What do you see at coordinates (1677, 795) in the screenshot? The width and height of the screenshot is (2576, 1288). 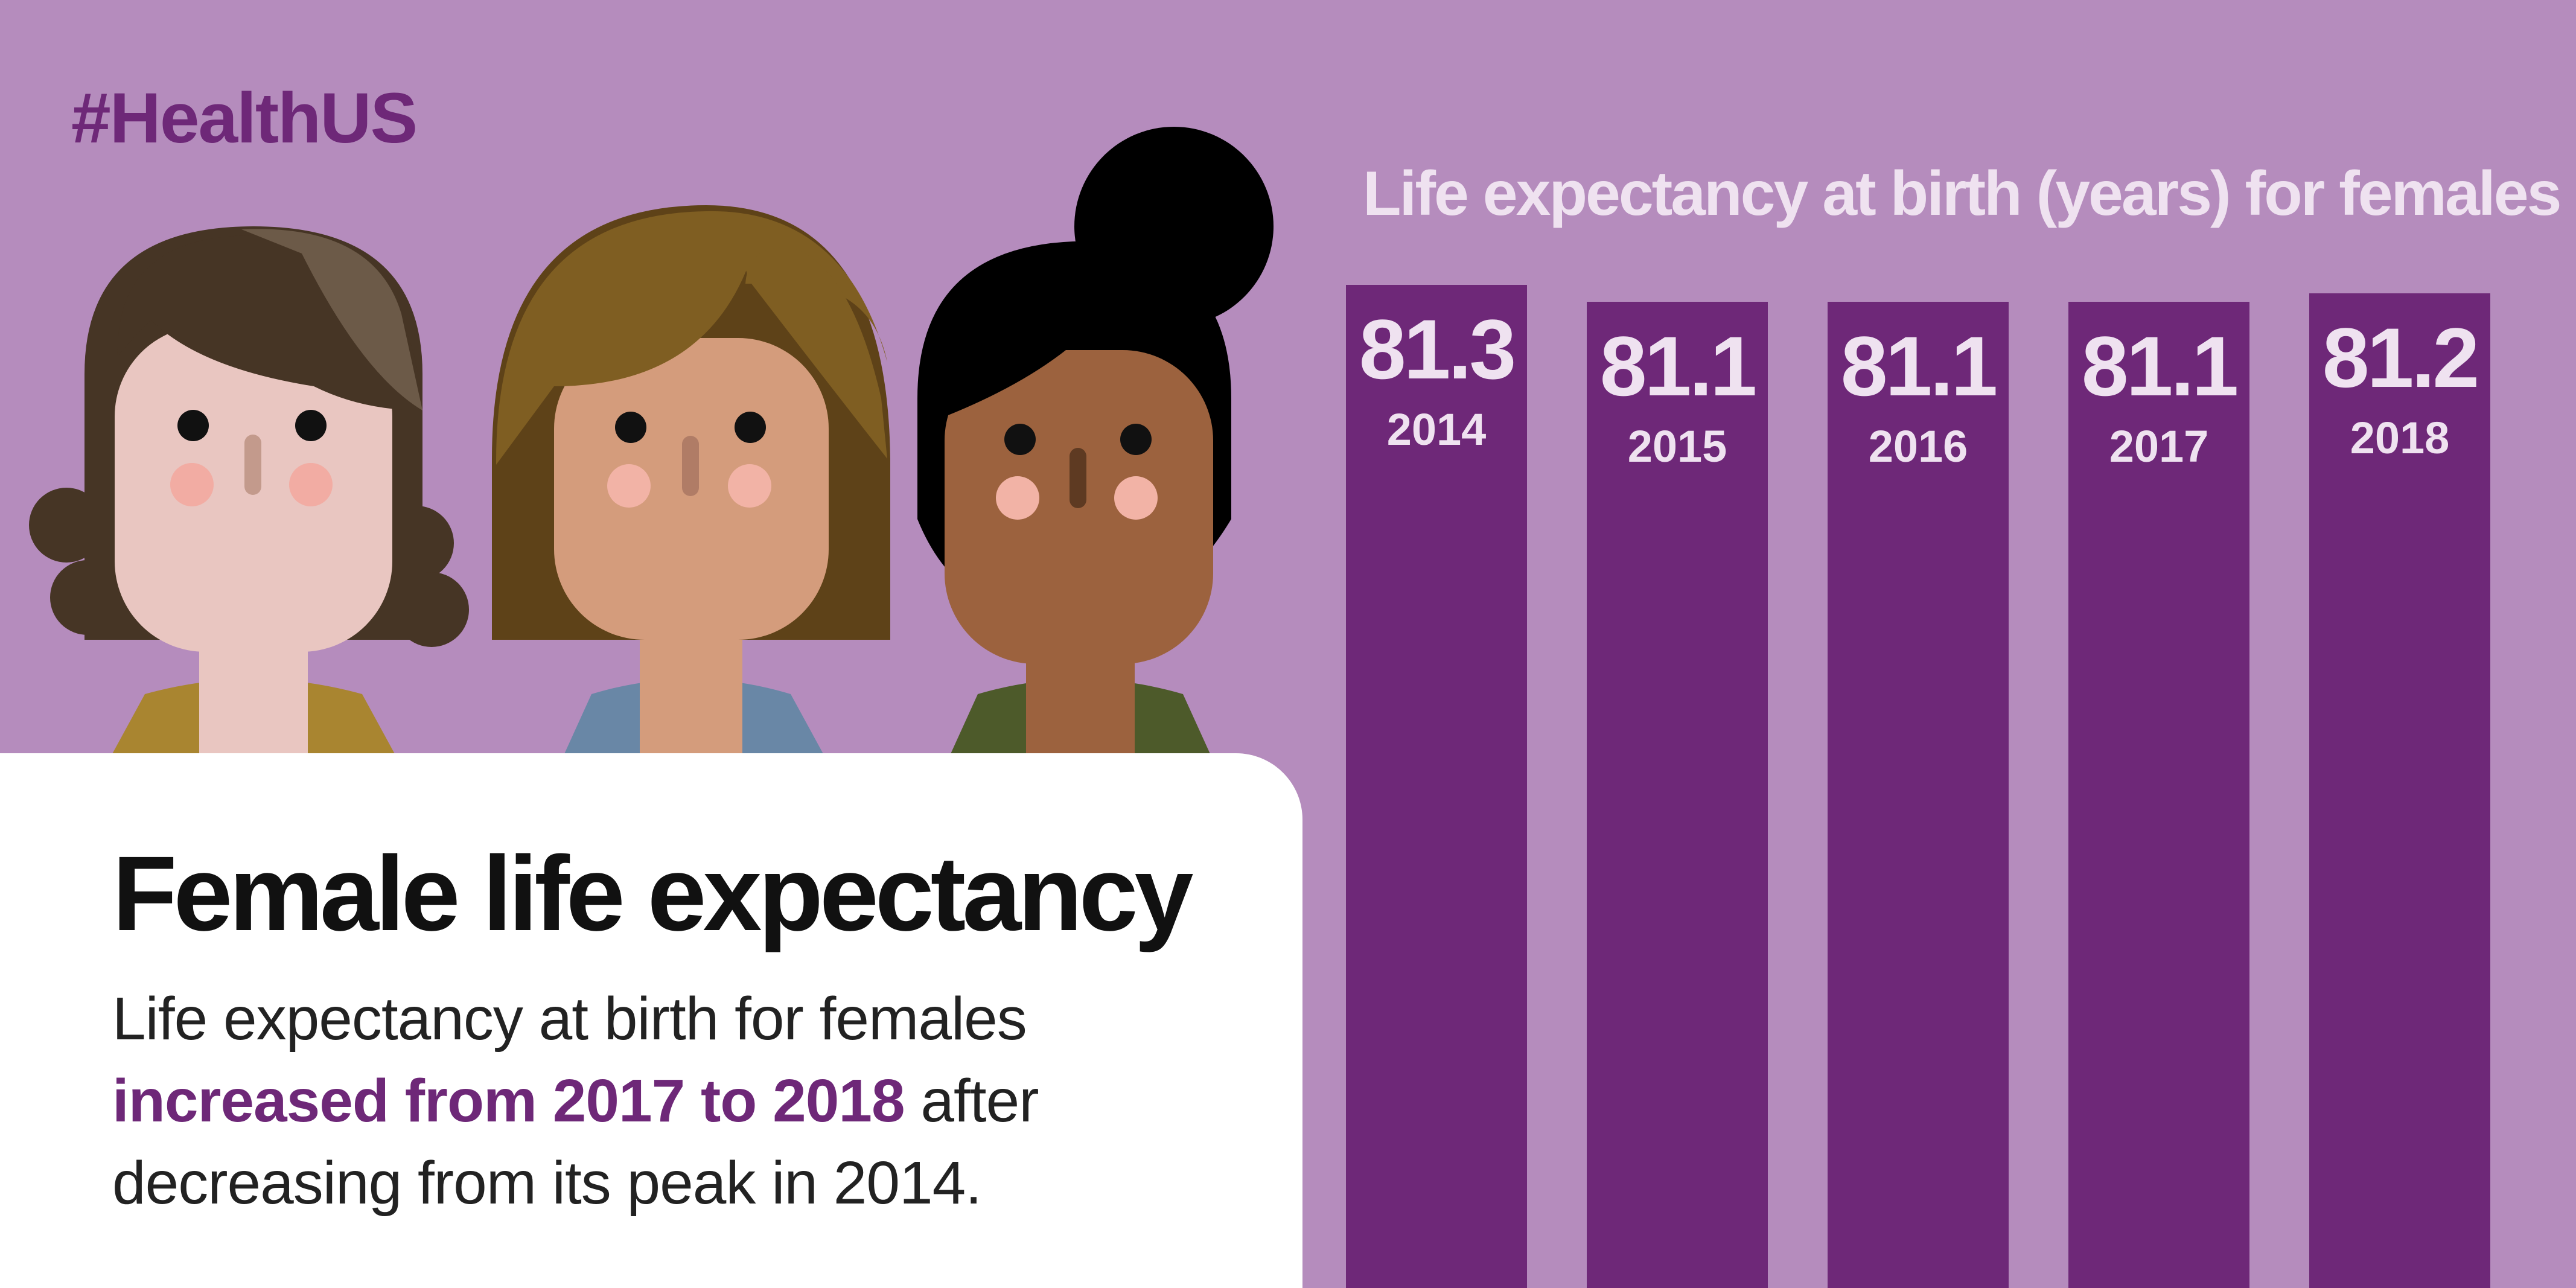 I see `bar-2015` at bounding box center [1677, 795].